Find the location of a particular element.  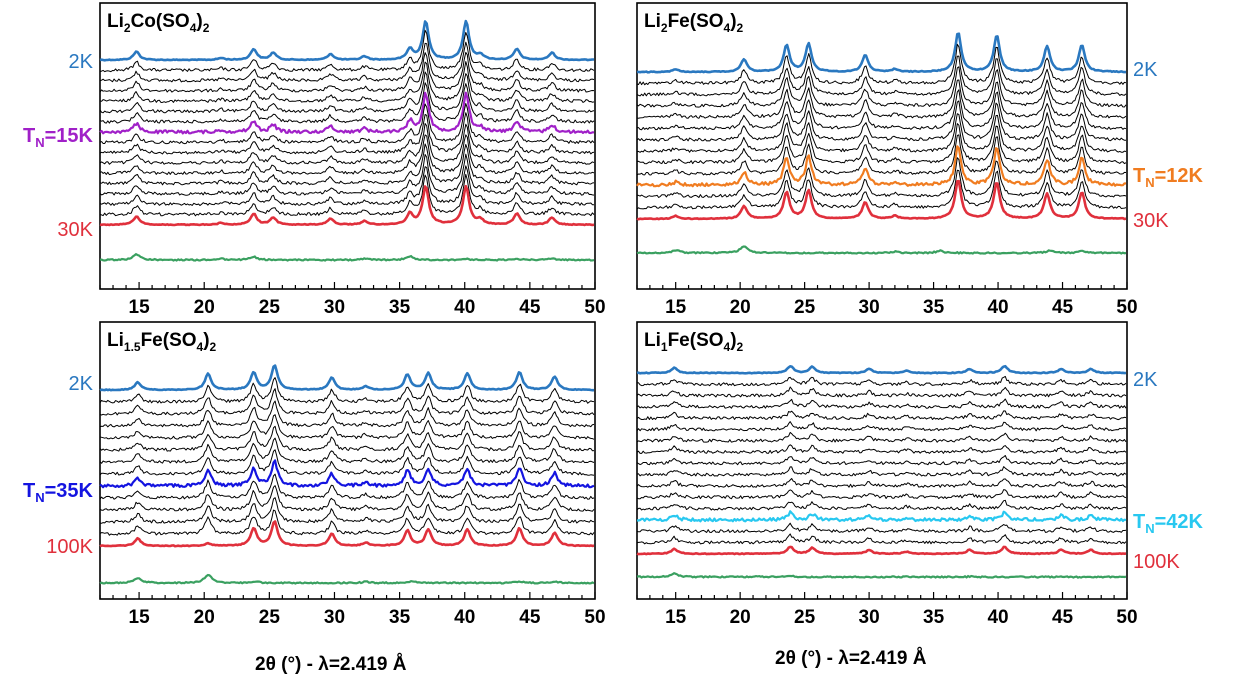

panel-title: Li2Co(SO4)2 is located at coordinates (158, 23).